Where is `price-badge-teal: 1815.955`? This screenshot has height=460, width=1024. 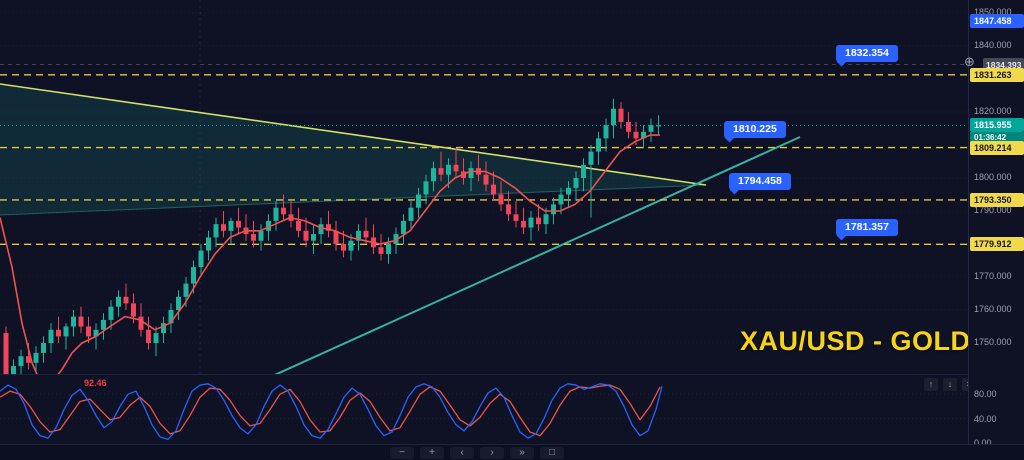 price-badge-teal: 1815.955 is located at coordinates (997, 125).